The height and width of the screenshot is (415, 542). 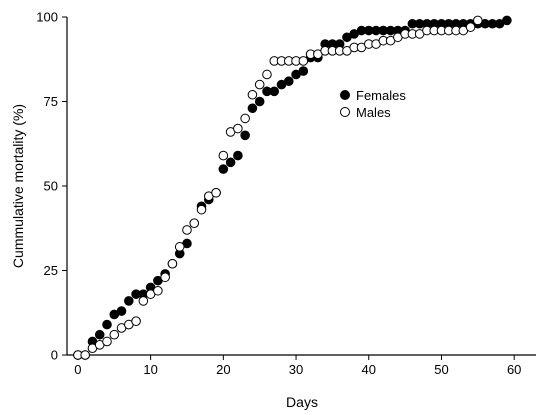 I want to click on y-ticks: 0 25 50 75 100, so click(x=51, y=186).